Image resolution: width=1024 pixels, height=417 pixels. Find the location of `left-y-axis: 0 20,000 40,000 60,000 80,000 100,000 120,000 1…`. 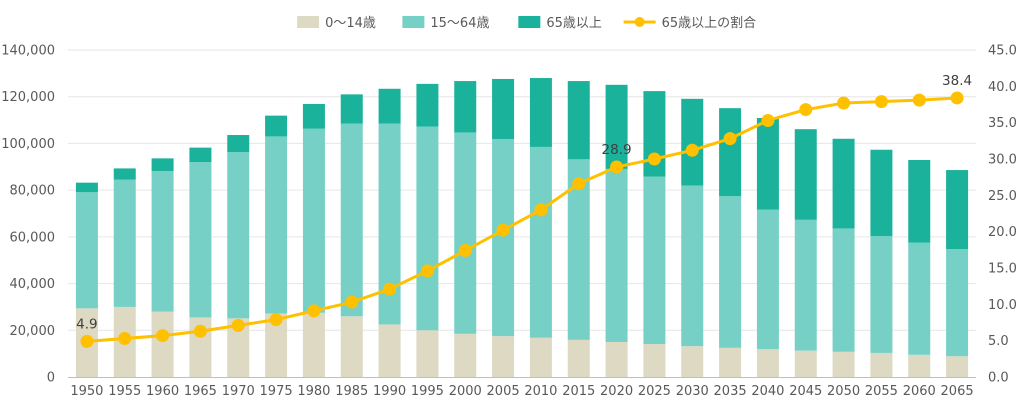

left-y-axis: 0 20,000 40,000 60,000 80,000 100,000 120,000 1… is located at coordinates (28, 215).